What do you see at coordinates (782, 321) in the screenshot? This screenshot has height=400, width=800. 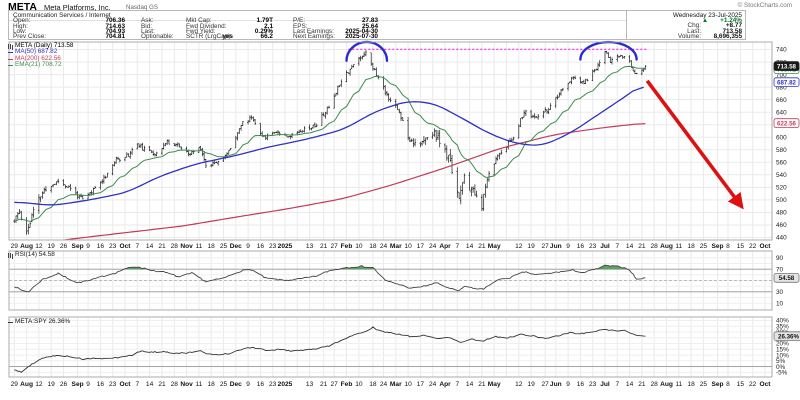 I see `ratio-tick-label: 40%` at bounding box center [782, 321].